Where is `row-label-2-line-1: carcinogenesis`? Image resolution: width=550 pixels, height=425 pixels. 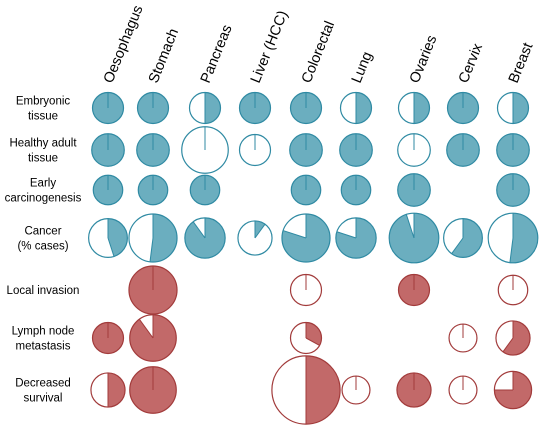 row-label-2-line-1: carcinogenesis is located at coordinates (43, 199).